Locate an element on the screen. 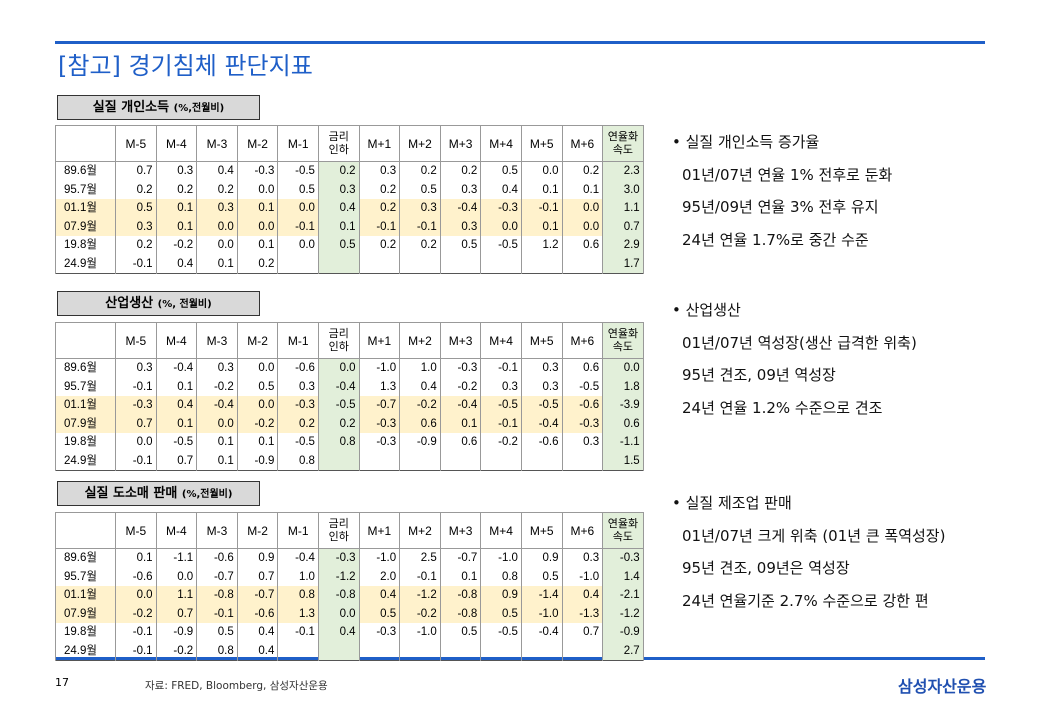  cell: 2.9 is located at coordinates (623, 245).